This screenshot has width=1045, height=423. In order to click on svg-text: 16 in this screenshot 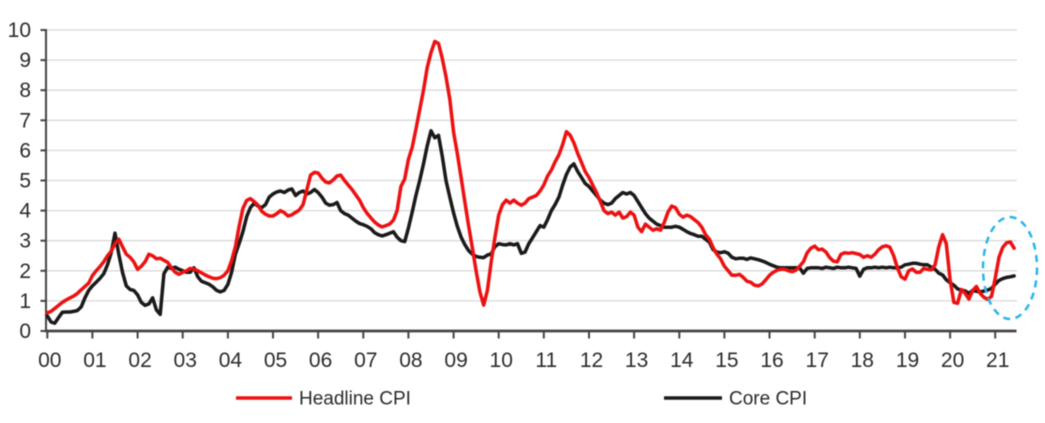, I will do `click(771, 360)`.